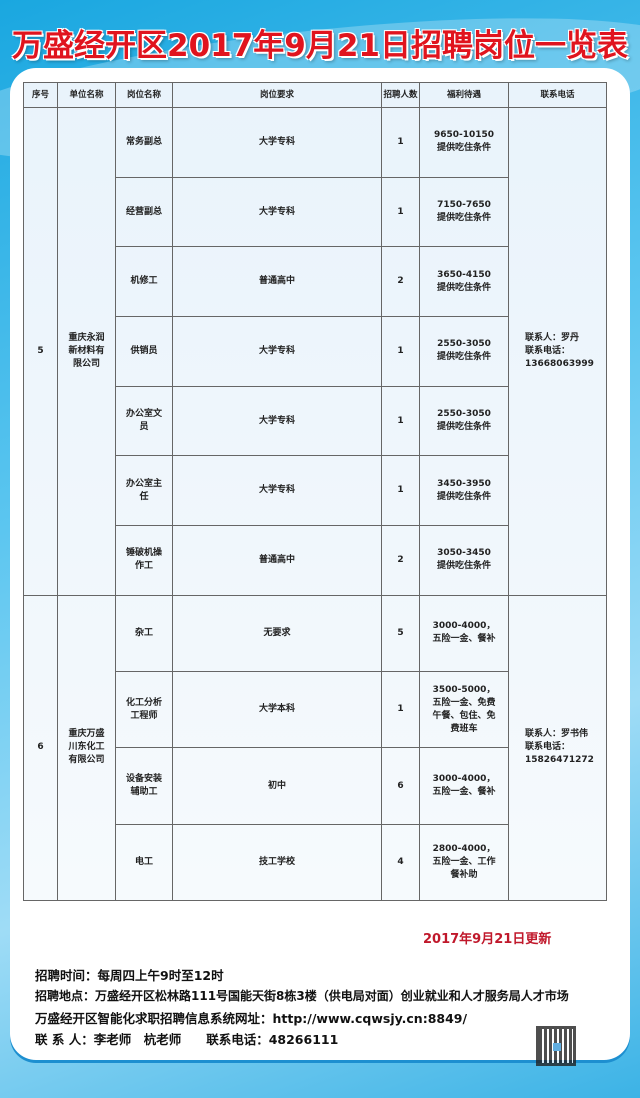 Image resolution: width=640 pixels, height=1098 pixels. Describe the element at coordinates (464, 142) in the screenshot. I see `job-benefit: 9650-10150 提供吃住条件` at that location.